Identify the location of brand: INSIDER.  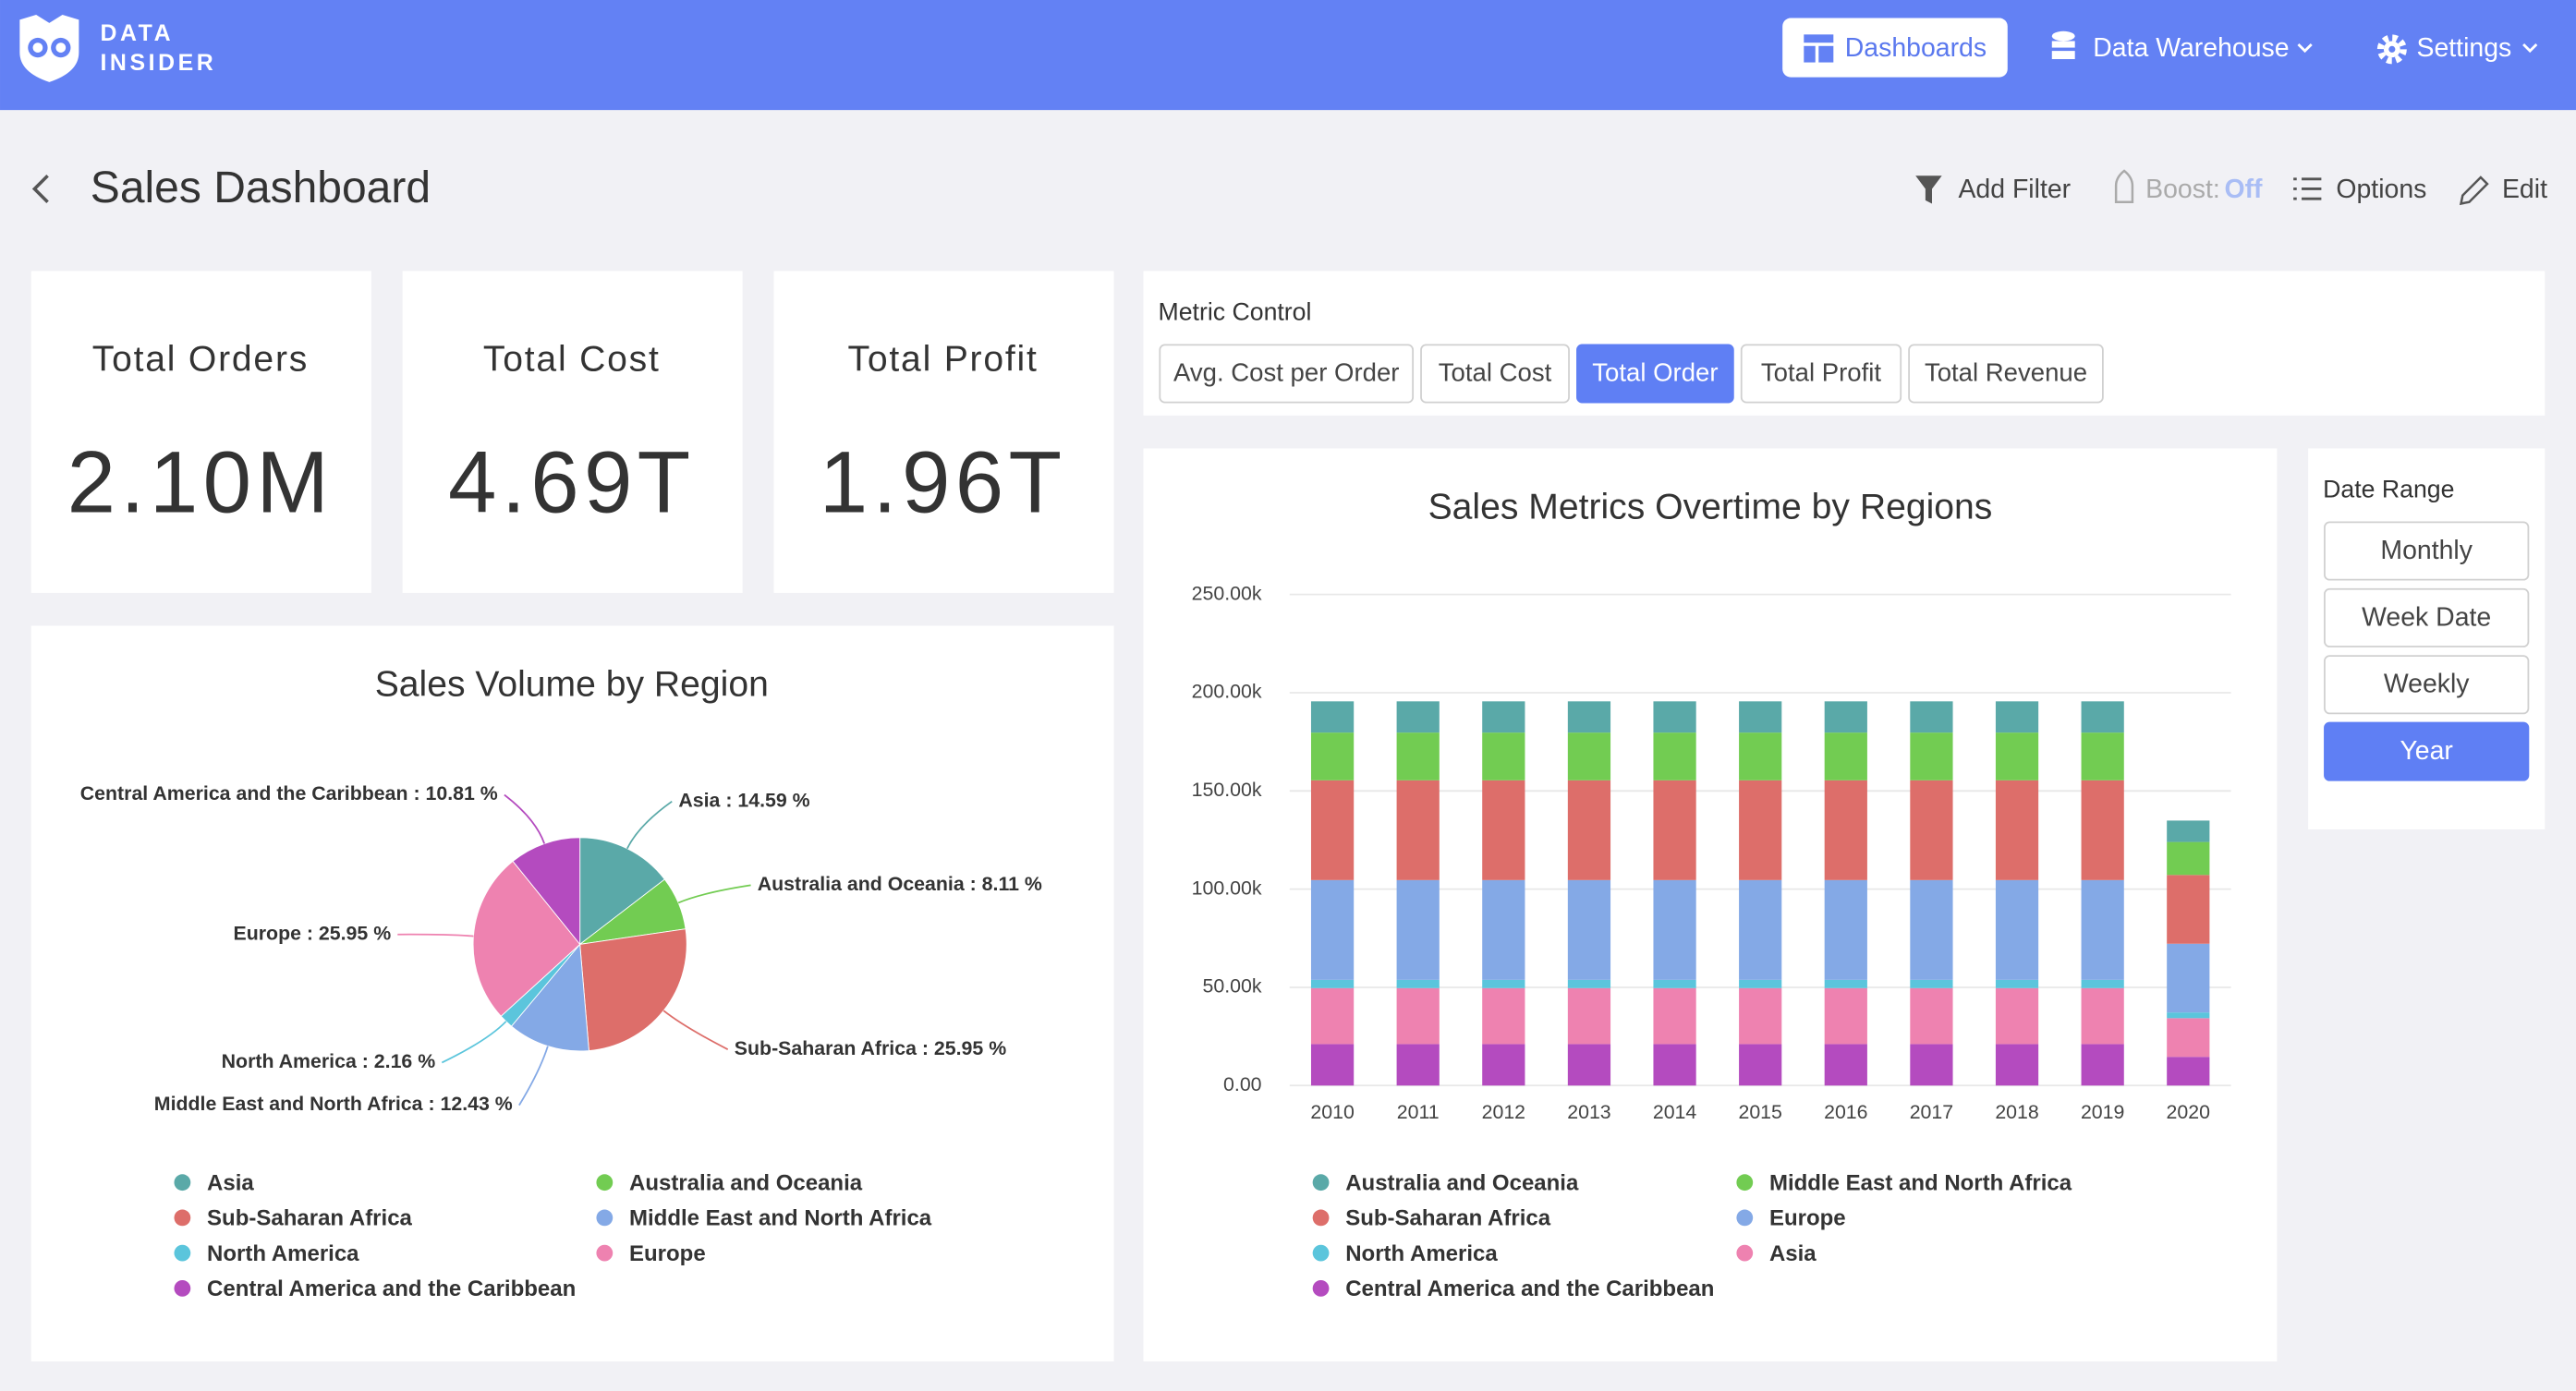
(158, 63).